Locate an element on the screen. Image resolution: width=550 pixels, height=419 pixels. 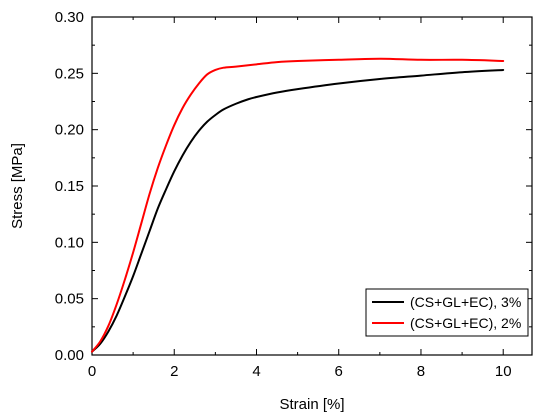
x-tick-label: 8 is located at coordinates (421, 371).